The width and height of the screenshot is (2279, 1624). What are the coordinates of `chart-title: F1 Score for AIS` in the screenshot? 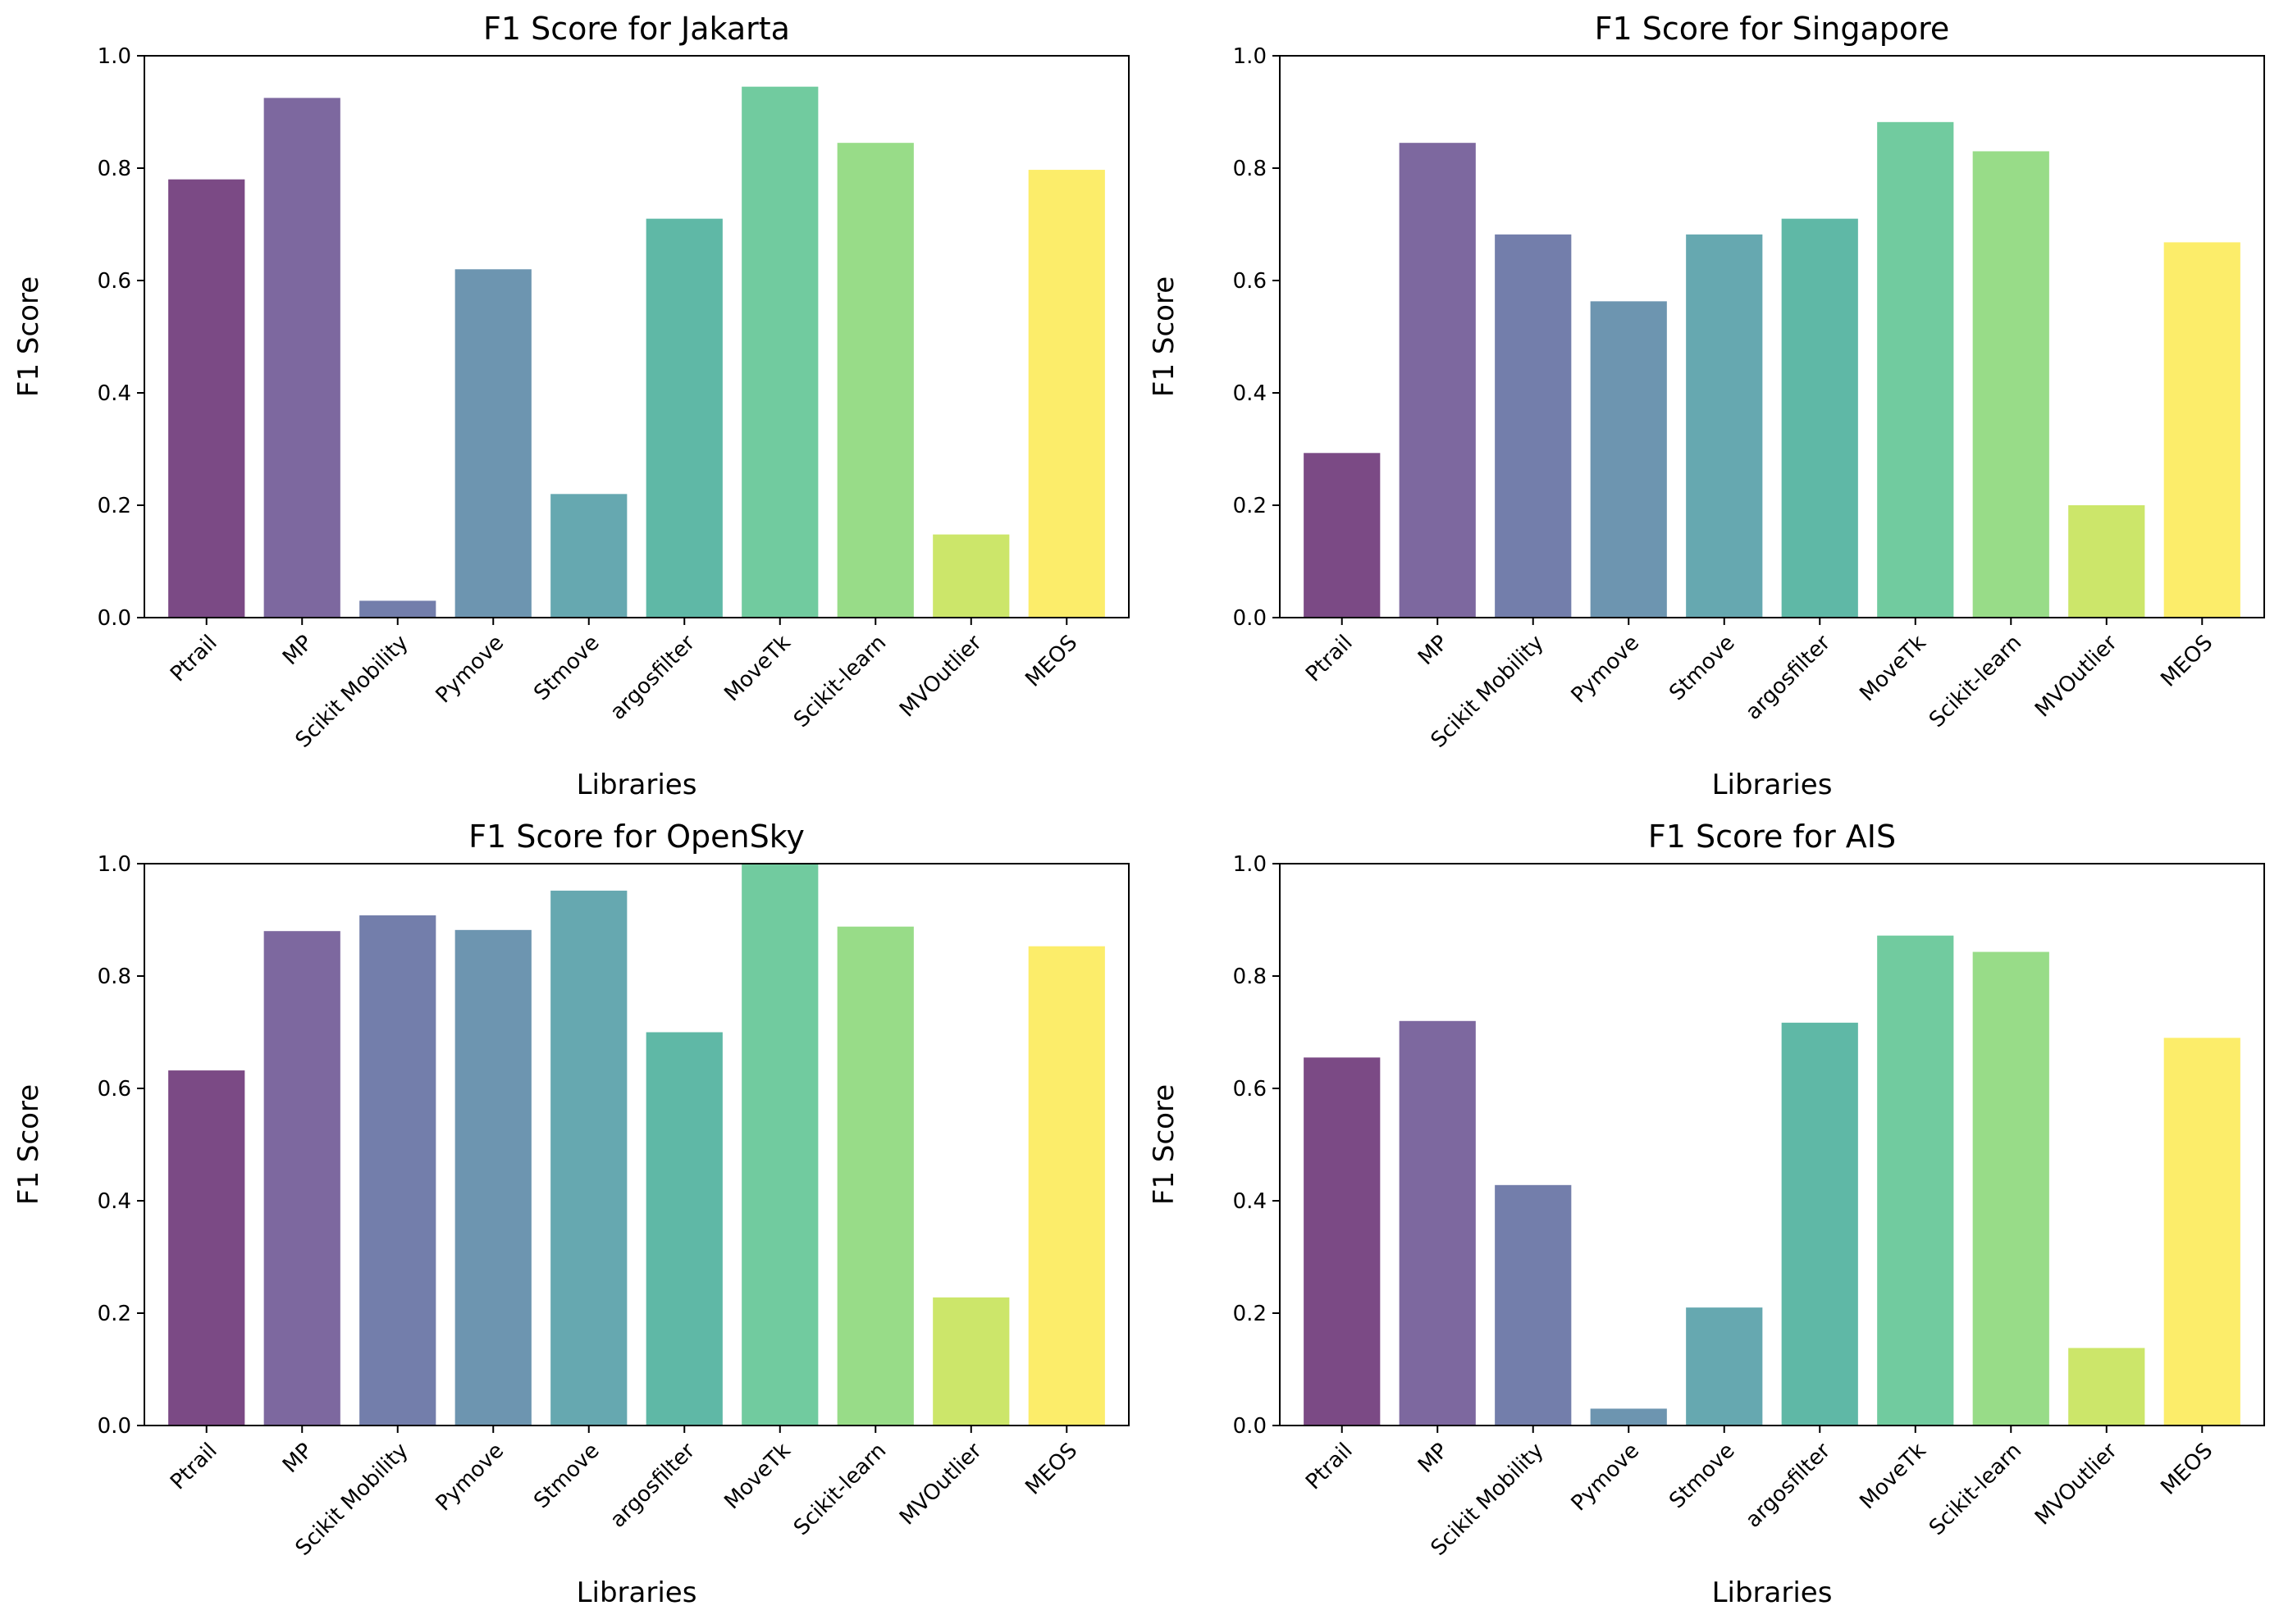 It's located at (1772, 837).